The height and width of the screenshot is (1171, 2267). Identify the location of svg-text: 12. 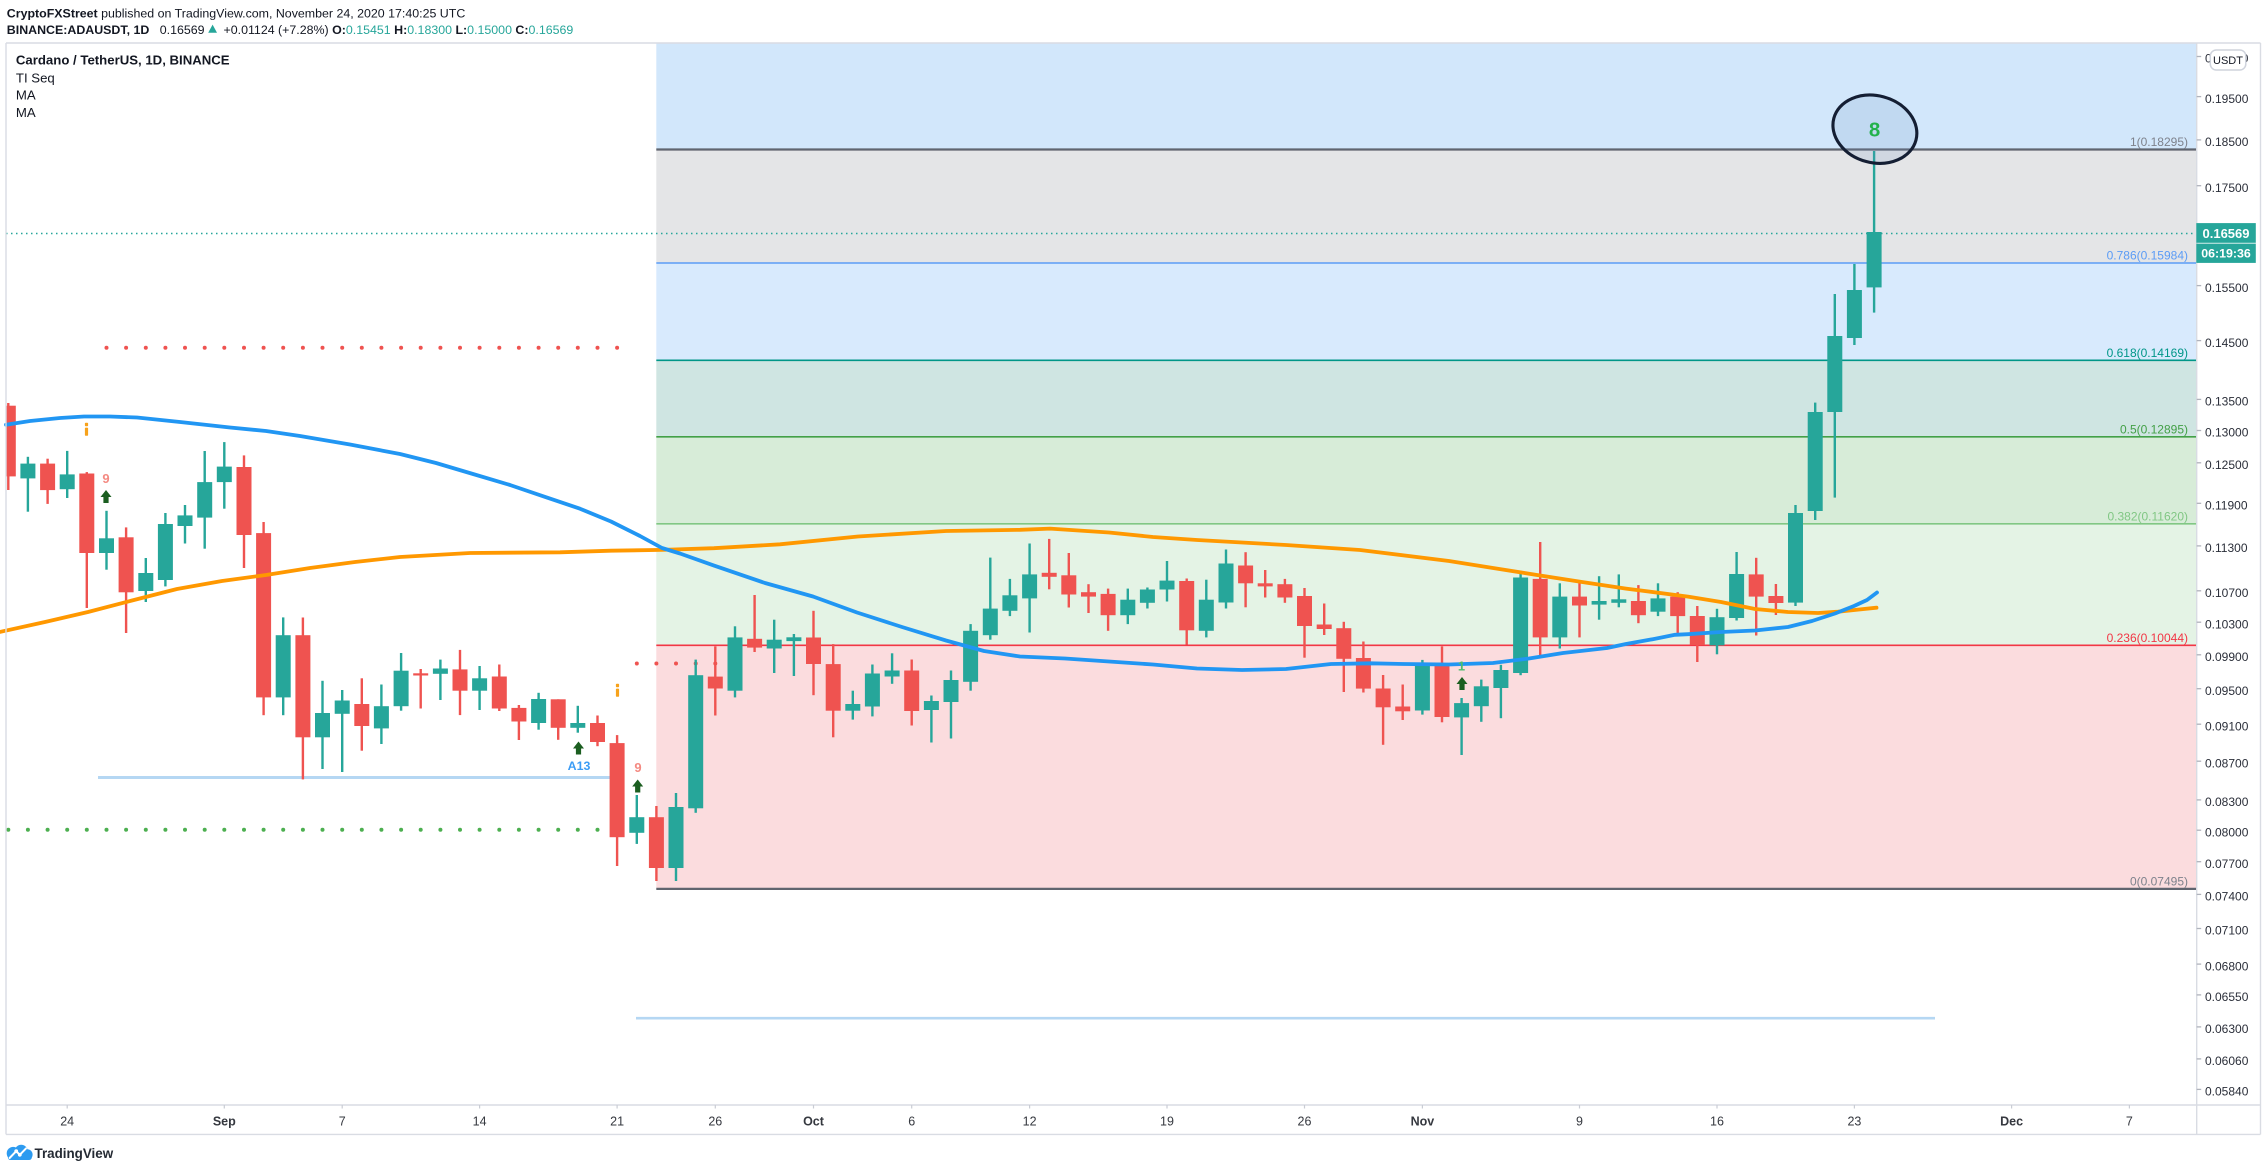
(1030, 1121).